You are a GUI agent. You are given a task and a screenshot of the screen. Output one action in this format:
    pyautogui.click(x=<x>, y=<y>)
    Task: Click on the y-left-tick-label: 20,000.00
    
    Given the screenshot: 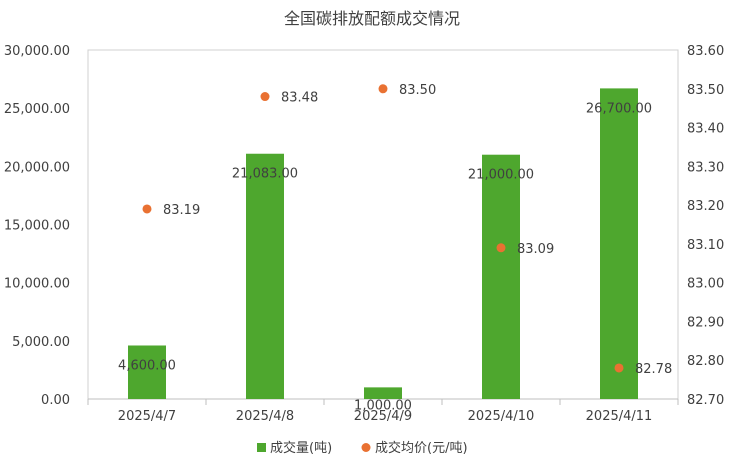 What is the action you would take?
    pyautogui.click(x=37, y=167)
    